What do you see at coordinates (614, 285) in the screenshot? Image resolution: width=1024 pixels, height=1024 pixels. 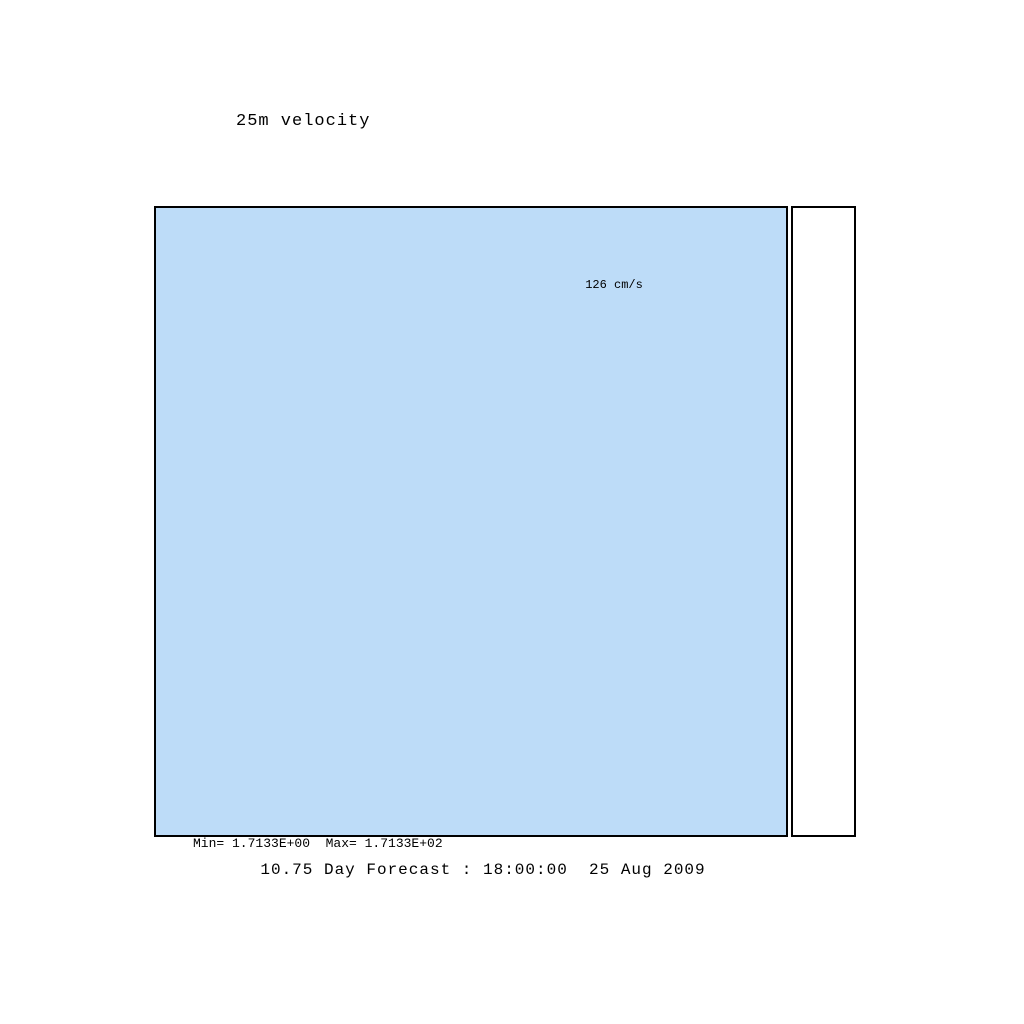 I see `reference-vector-label: 126 cm/s` at bounding box center [614, 285].